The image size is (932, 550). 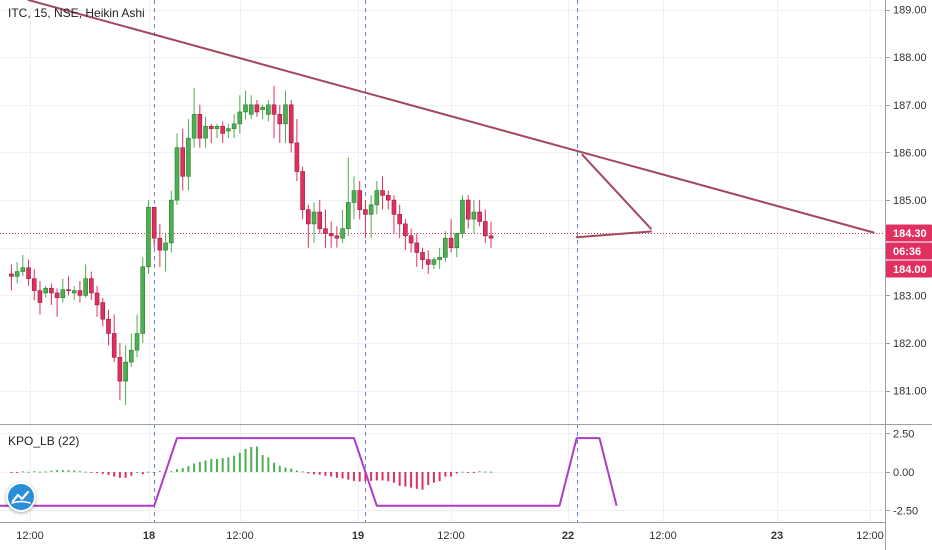 What do you see at coordinates (902, 472) in the screenshot?
I see `indicator-axis: 2.50 0.00 -2.50` at bounding box center [902, 472].